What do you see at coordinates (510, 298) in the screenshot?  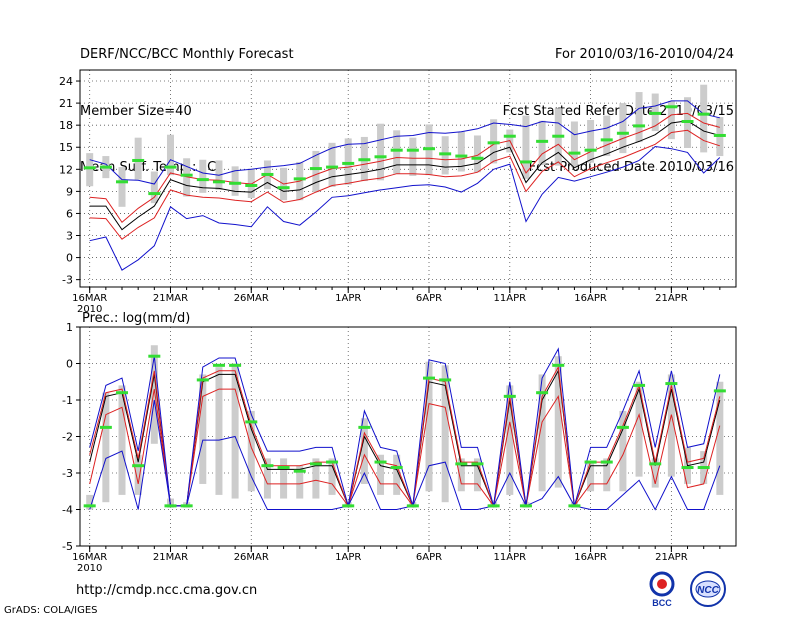 I see `temp-x-tick-label: 11APR` at bounding box center [510, 298].